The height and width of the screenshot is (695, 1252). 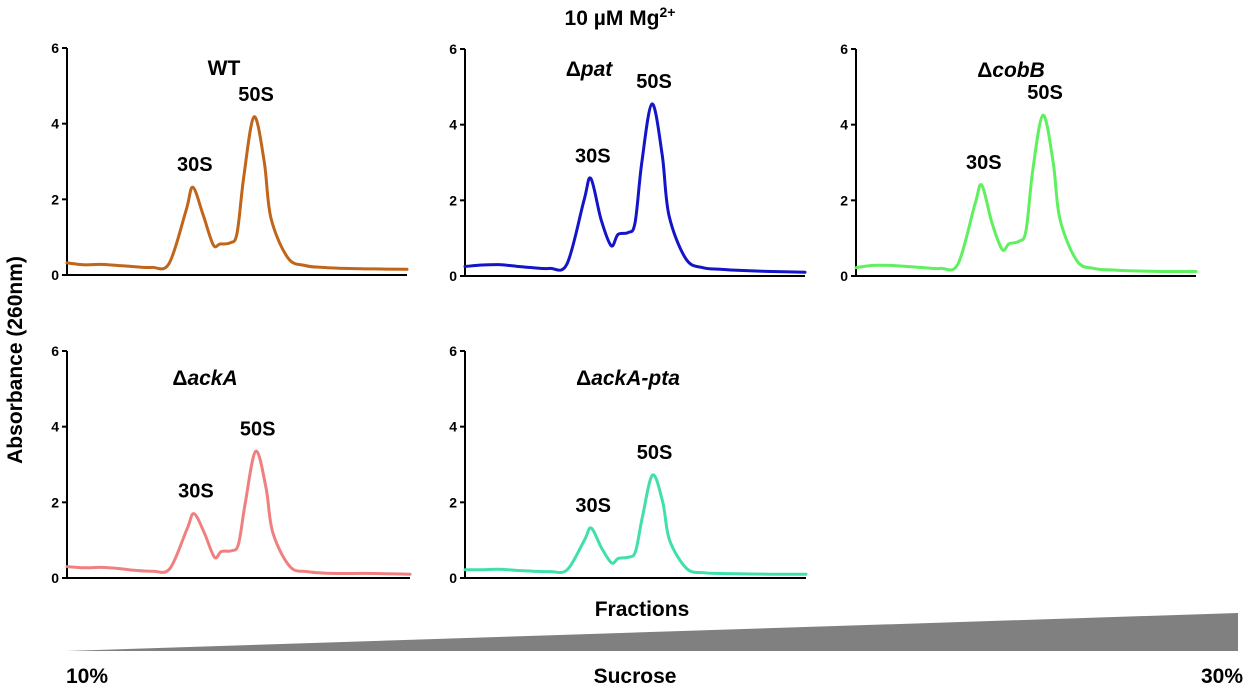 I want to click on panel-title-name: WT, so click(x=224, y=68).